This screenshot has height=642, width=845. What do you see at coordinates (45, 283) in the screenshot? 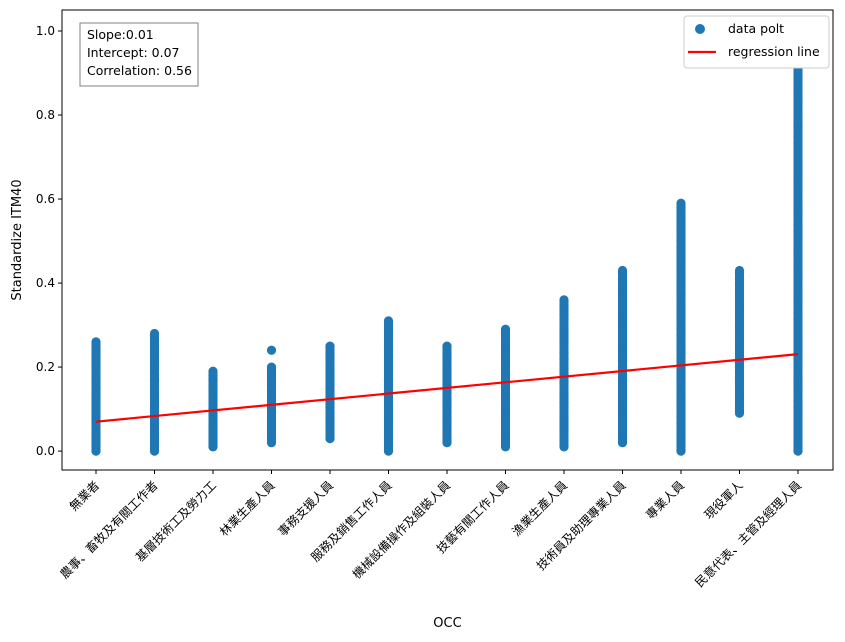
I see `y-tick-label: 0.4` at bounding box center [45, 283].